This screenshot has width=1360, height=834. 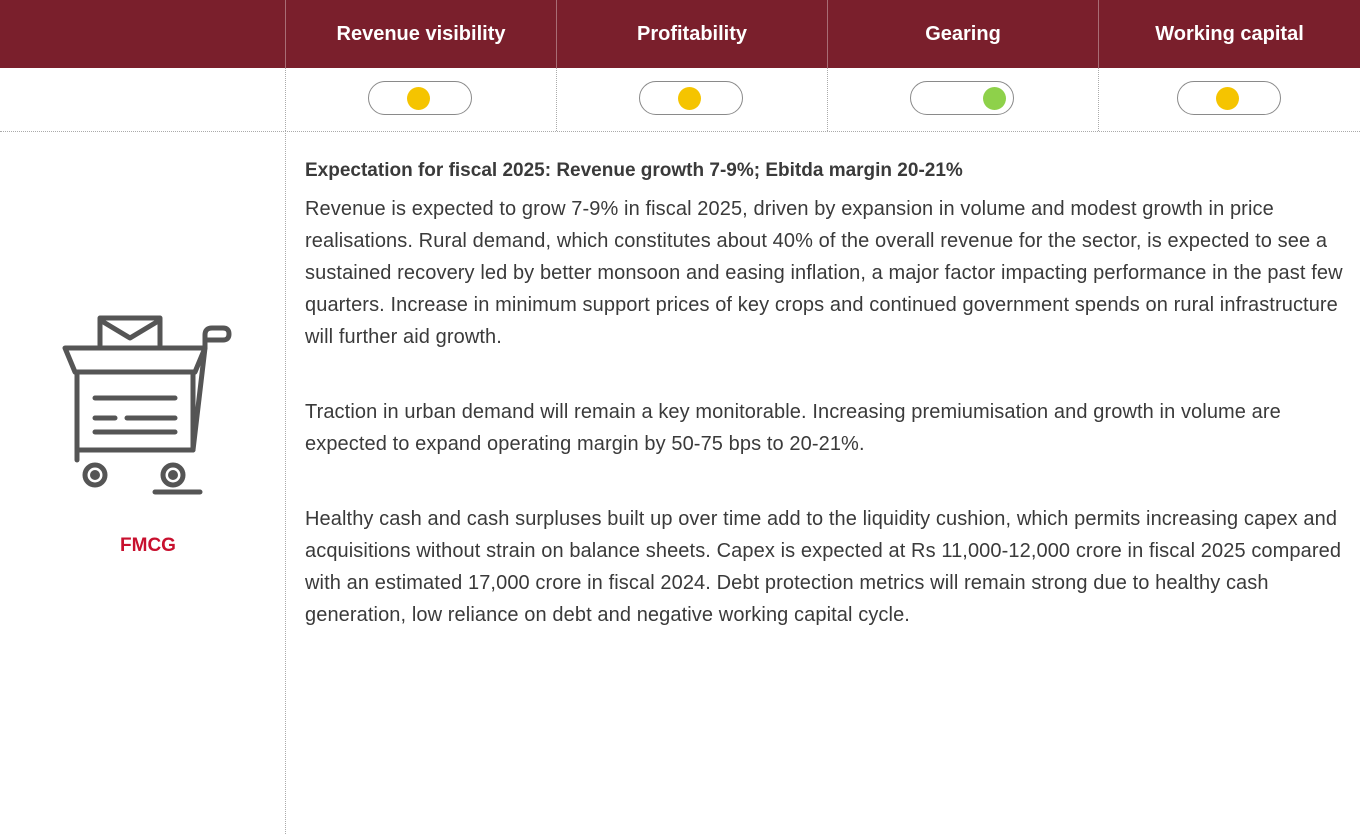 I want to click on column-header: Working capital, so click(x=1229, y=34).